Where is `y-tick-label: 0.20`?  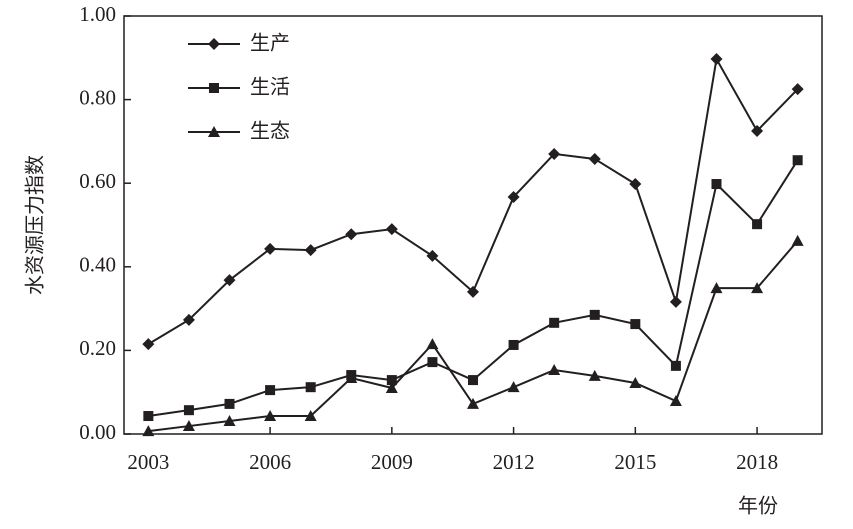 y-tick-label: 0.20 is located at coordinates (97, 348).